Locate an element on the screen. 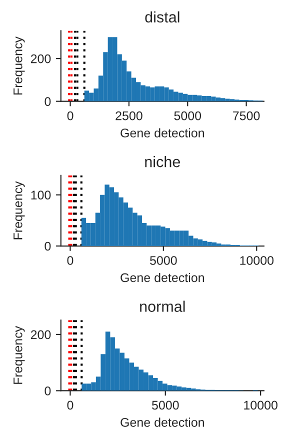 The width and height of the screenshot is (290, 439). x-tick-label: 2500 is located at coordinates (129, 115).